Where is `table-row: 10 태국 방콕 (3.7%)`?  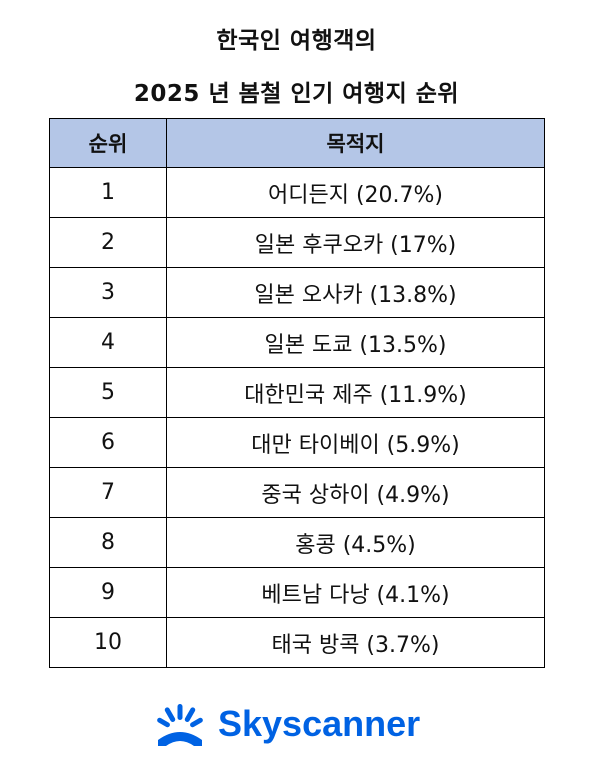
table-row: 10 태국 방콕 (3.7%) is located at coordinates (297, 642).